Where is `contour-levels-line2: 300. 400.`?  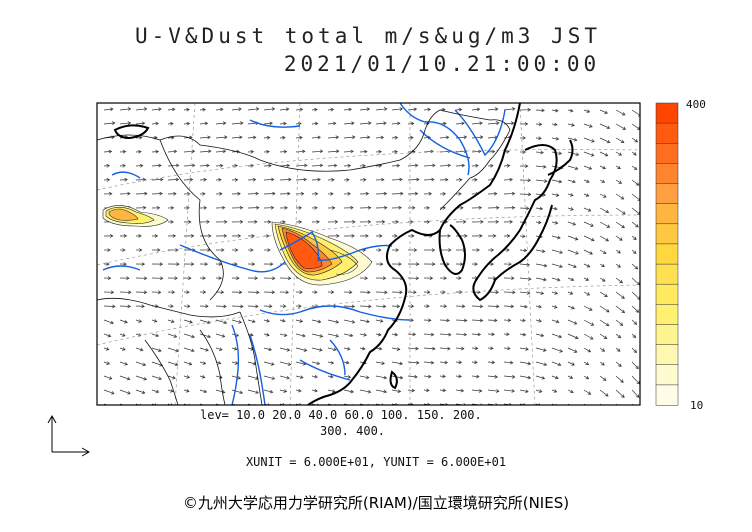 contour-levels-line2: 300. 400. is located at coordinates (353, 431).